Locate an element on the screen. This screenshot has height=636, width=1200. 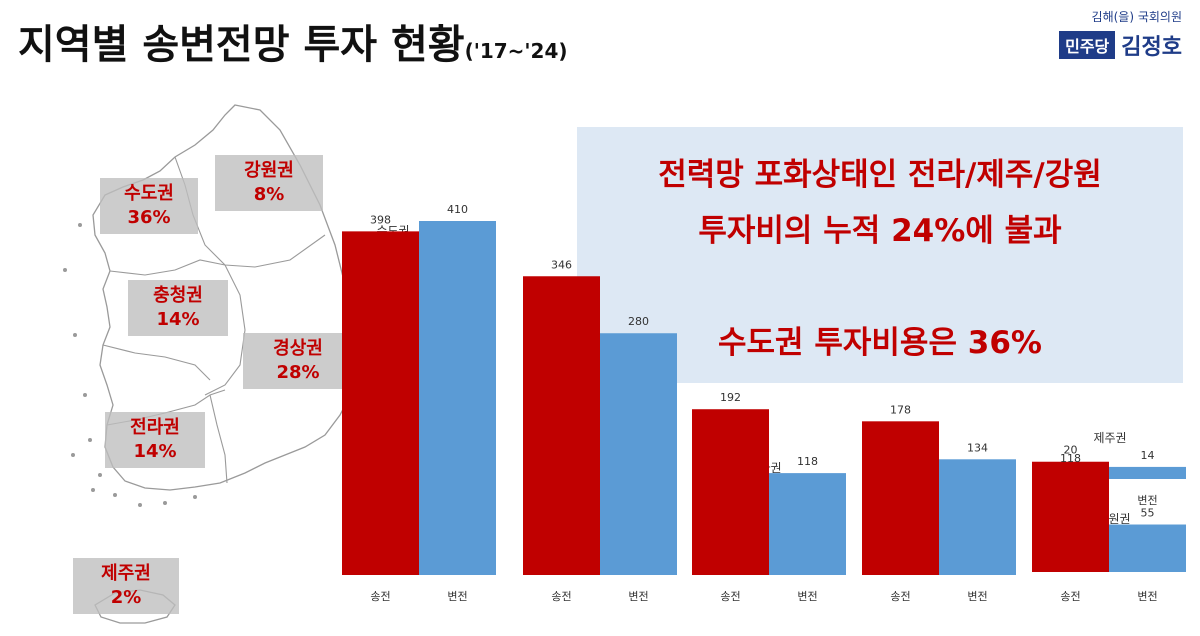
data-label: 14 is located at coordinates (1148, 455).